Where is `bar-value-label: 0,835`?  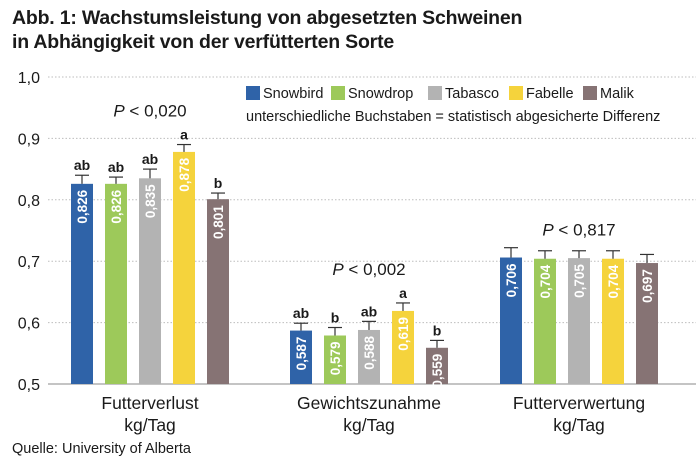 bar-value-label: 0,835 is located at coordinates (150, 201).